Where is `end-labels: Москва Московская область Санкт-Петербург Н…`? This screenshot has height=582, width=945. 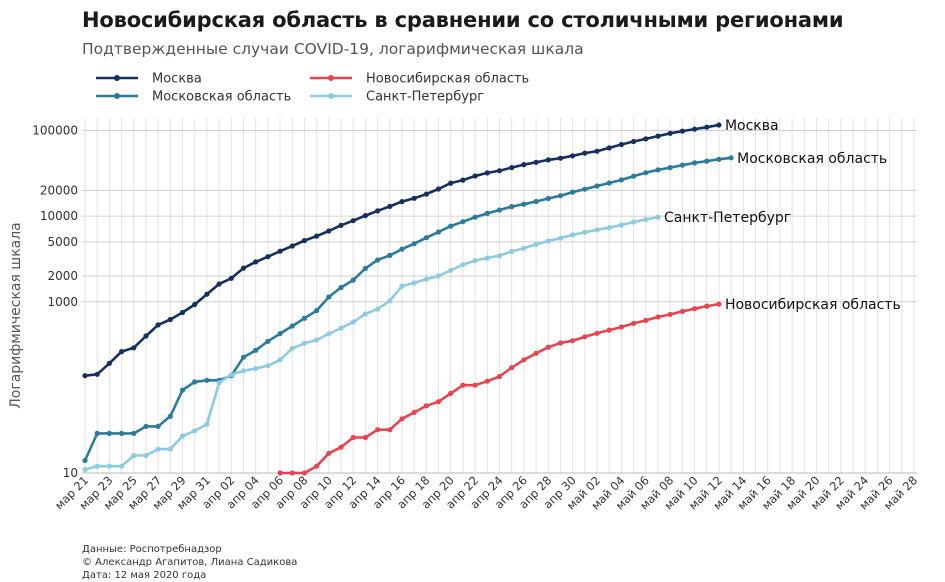 end-labels: Москва Московская область Санкт-Петербург Н… is located at coordinates (782, 215).